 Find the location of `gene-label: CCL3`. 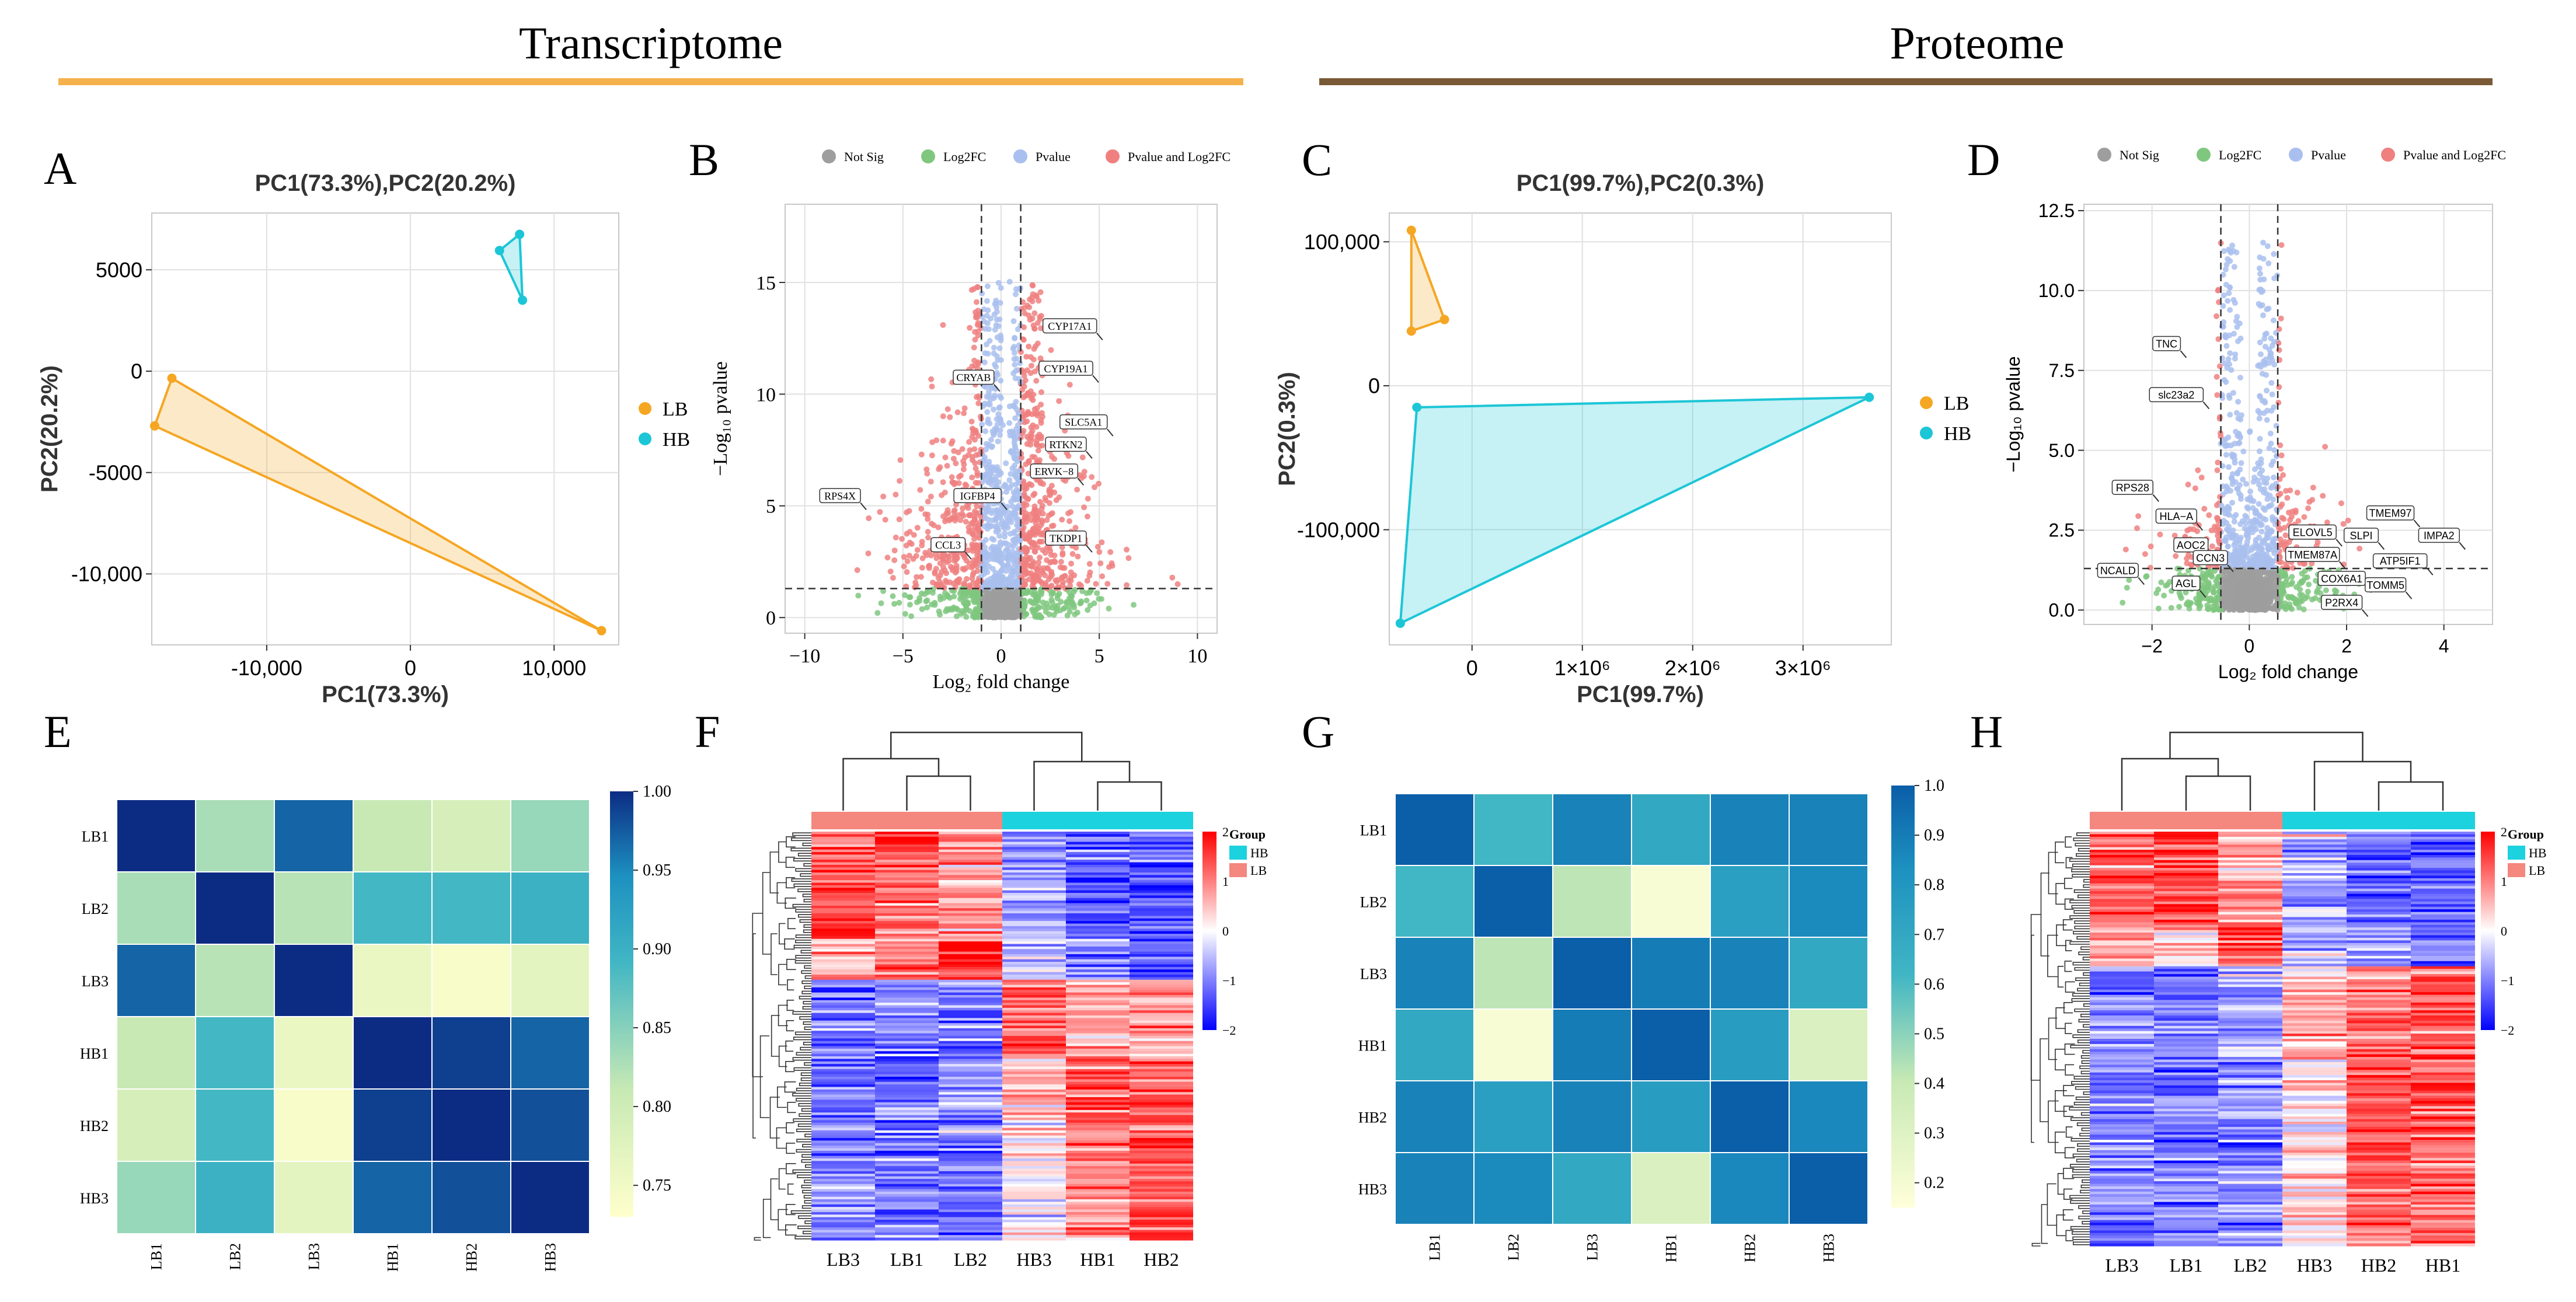

gene-label: CCL3 is located at coordinates (948, 545).